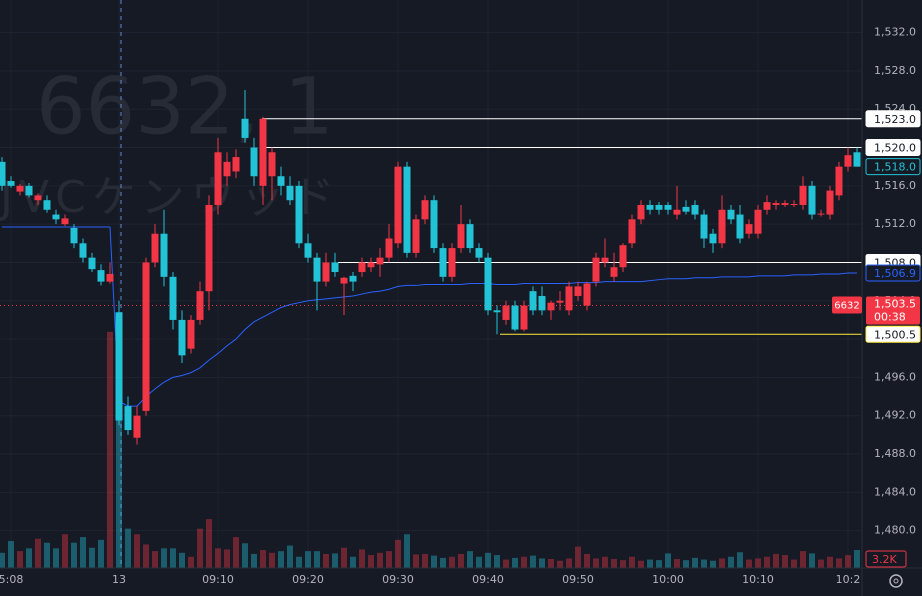 The height and width of the screenshot is (596, 922). What do you see at coordinates (847, 305) in the screenshot?
I see `symbol-box` at bounding box center [847, 305].